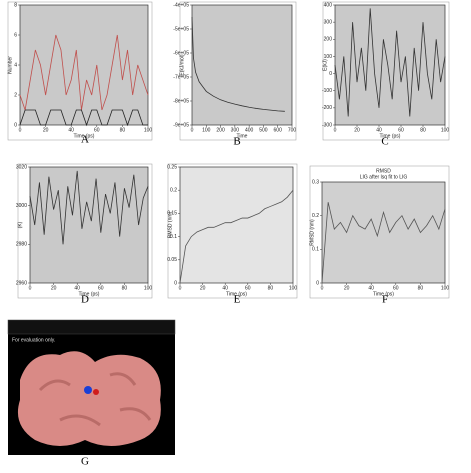 This screenshot has height=473, width=471. I want to click on y-tick-label: 300, so click(328, 22).